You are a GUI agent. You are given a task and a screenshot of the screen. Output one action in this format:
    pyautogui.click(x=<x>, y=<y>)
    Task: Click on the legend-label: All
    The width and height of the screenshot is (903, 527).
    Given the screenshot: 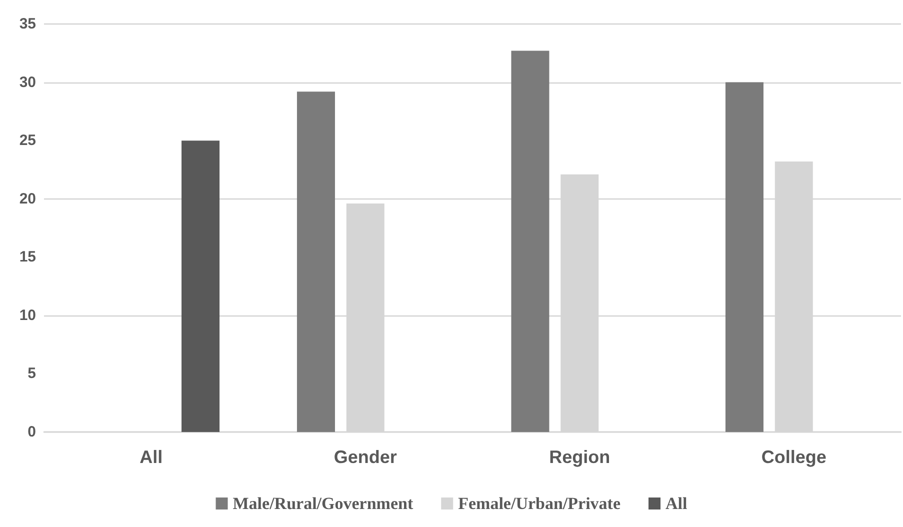 What is the action you would take?
    pyautogui.click(x=677, y=503)
    